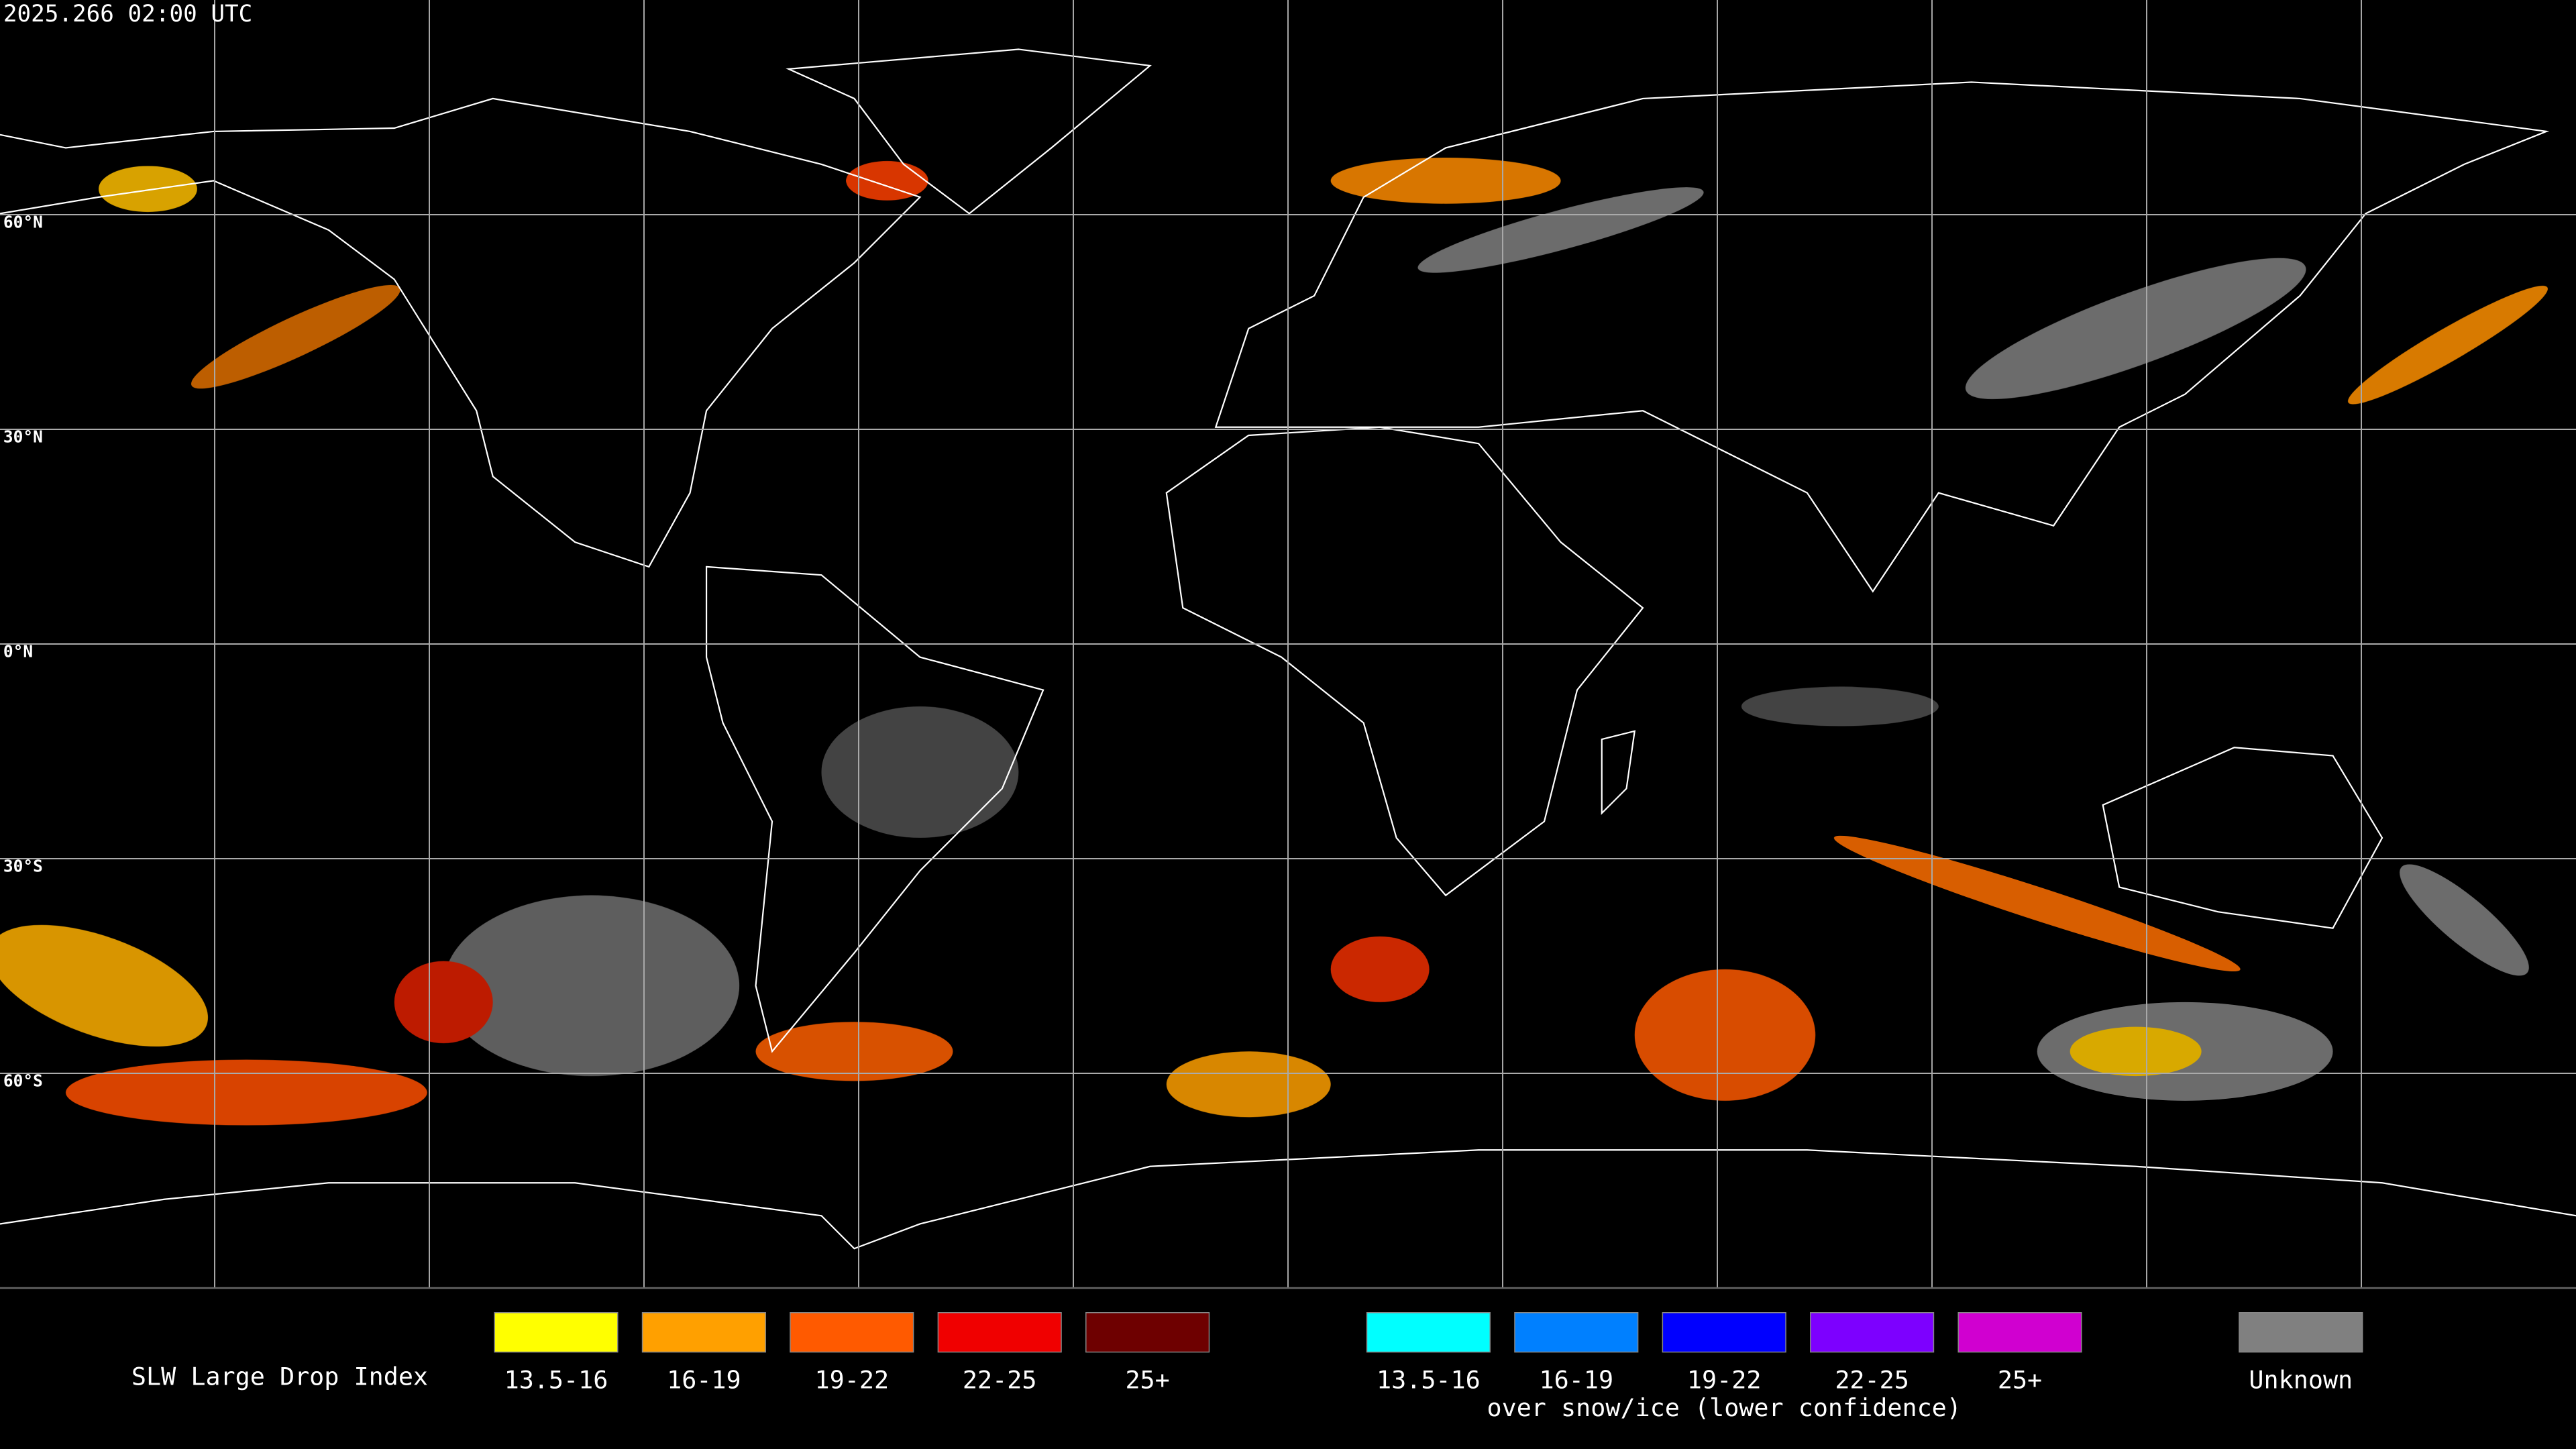  Describe the element at coordinates (2301, 1379) in the screenshot. I see `legend-label: Unknown` at that location.